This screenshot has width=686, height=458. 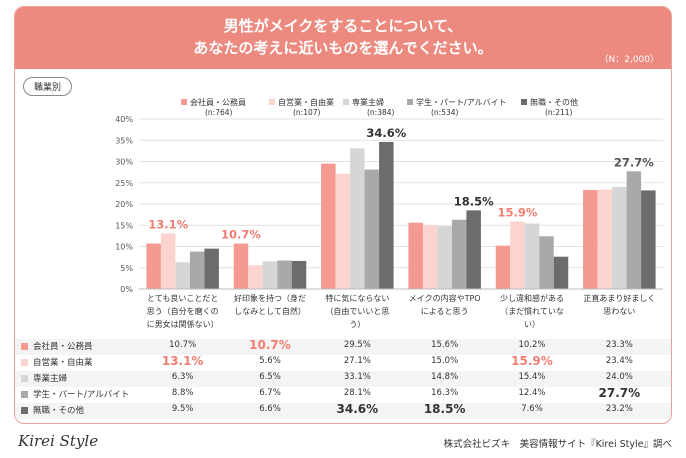 What do you see at coordinates (445, 311) in the screenshot?
I see `category-label: によると思う` at bounding box center [445, 311].